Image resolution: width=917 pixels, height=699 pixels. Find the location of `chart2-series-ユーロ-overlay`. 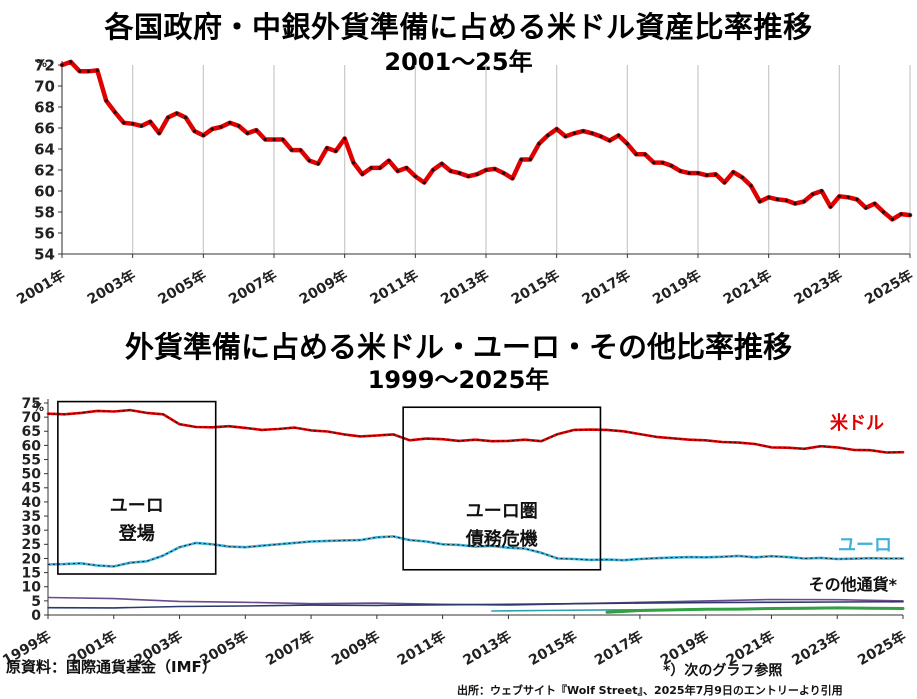

chart2-series-ユーロ-overlay is located at coordinates (475, 551).